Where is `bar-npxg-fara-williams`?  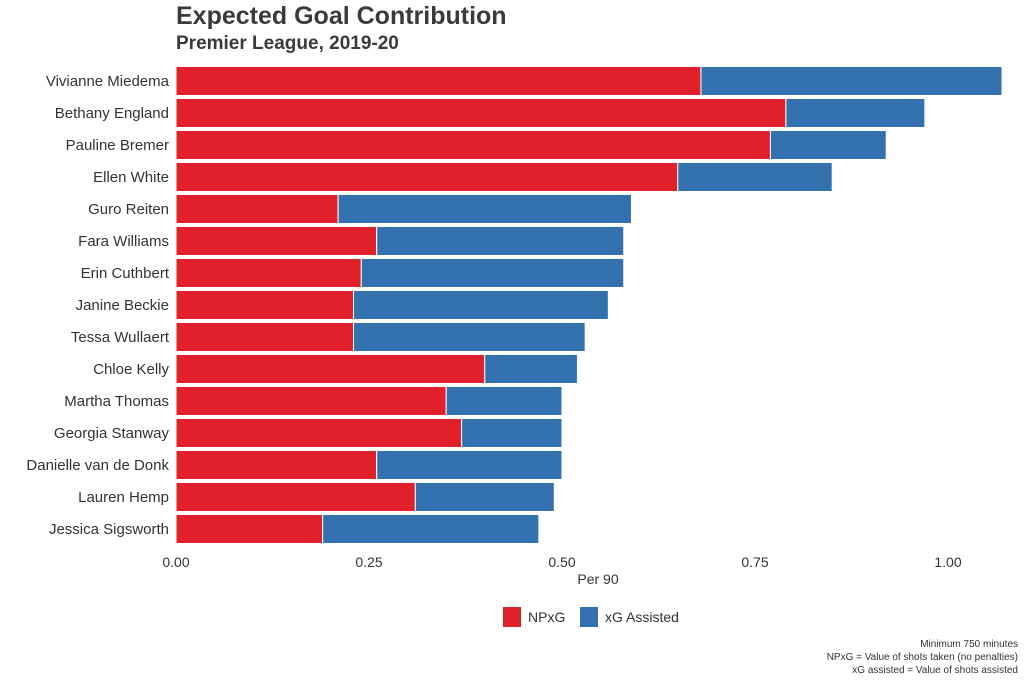
bar-npxg-fara-williams is located at coordinates (276, 241).